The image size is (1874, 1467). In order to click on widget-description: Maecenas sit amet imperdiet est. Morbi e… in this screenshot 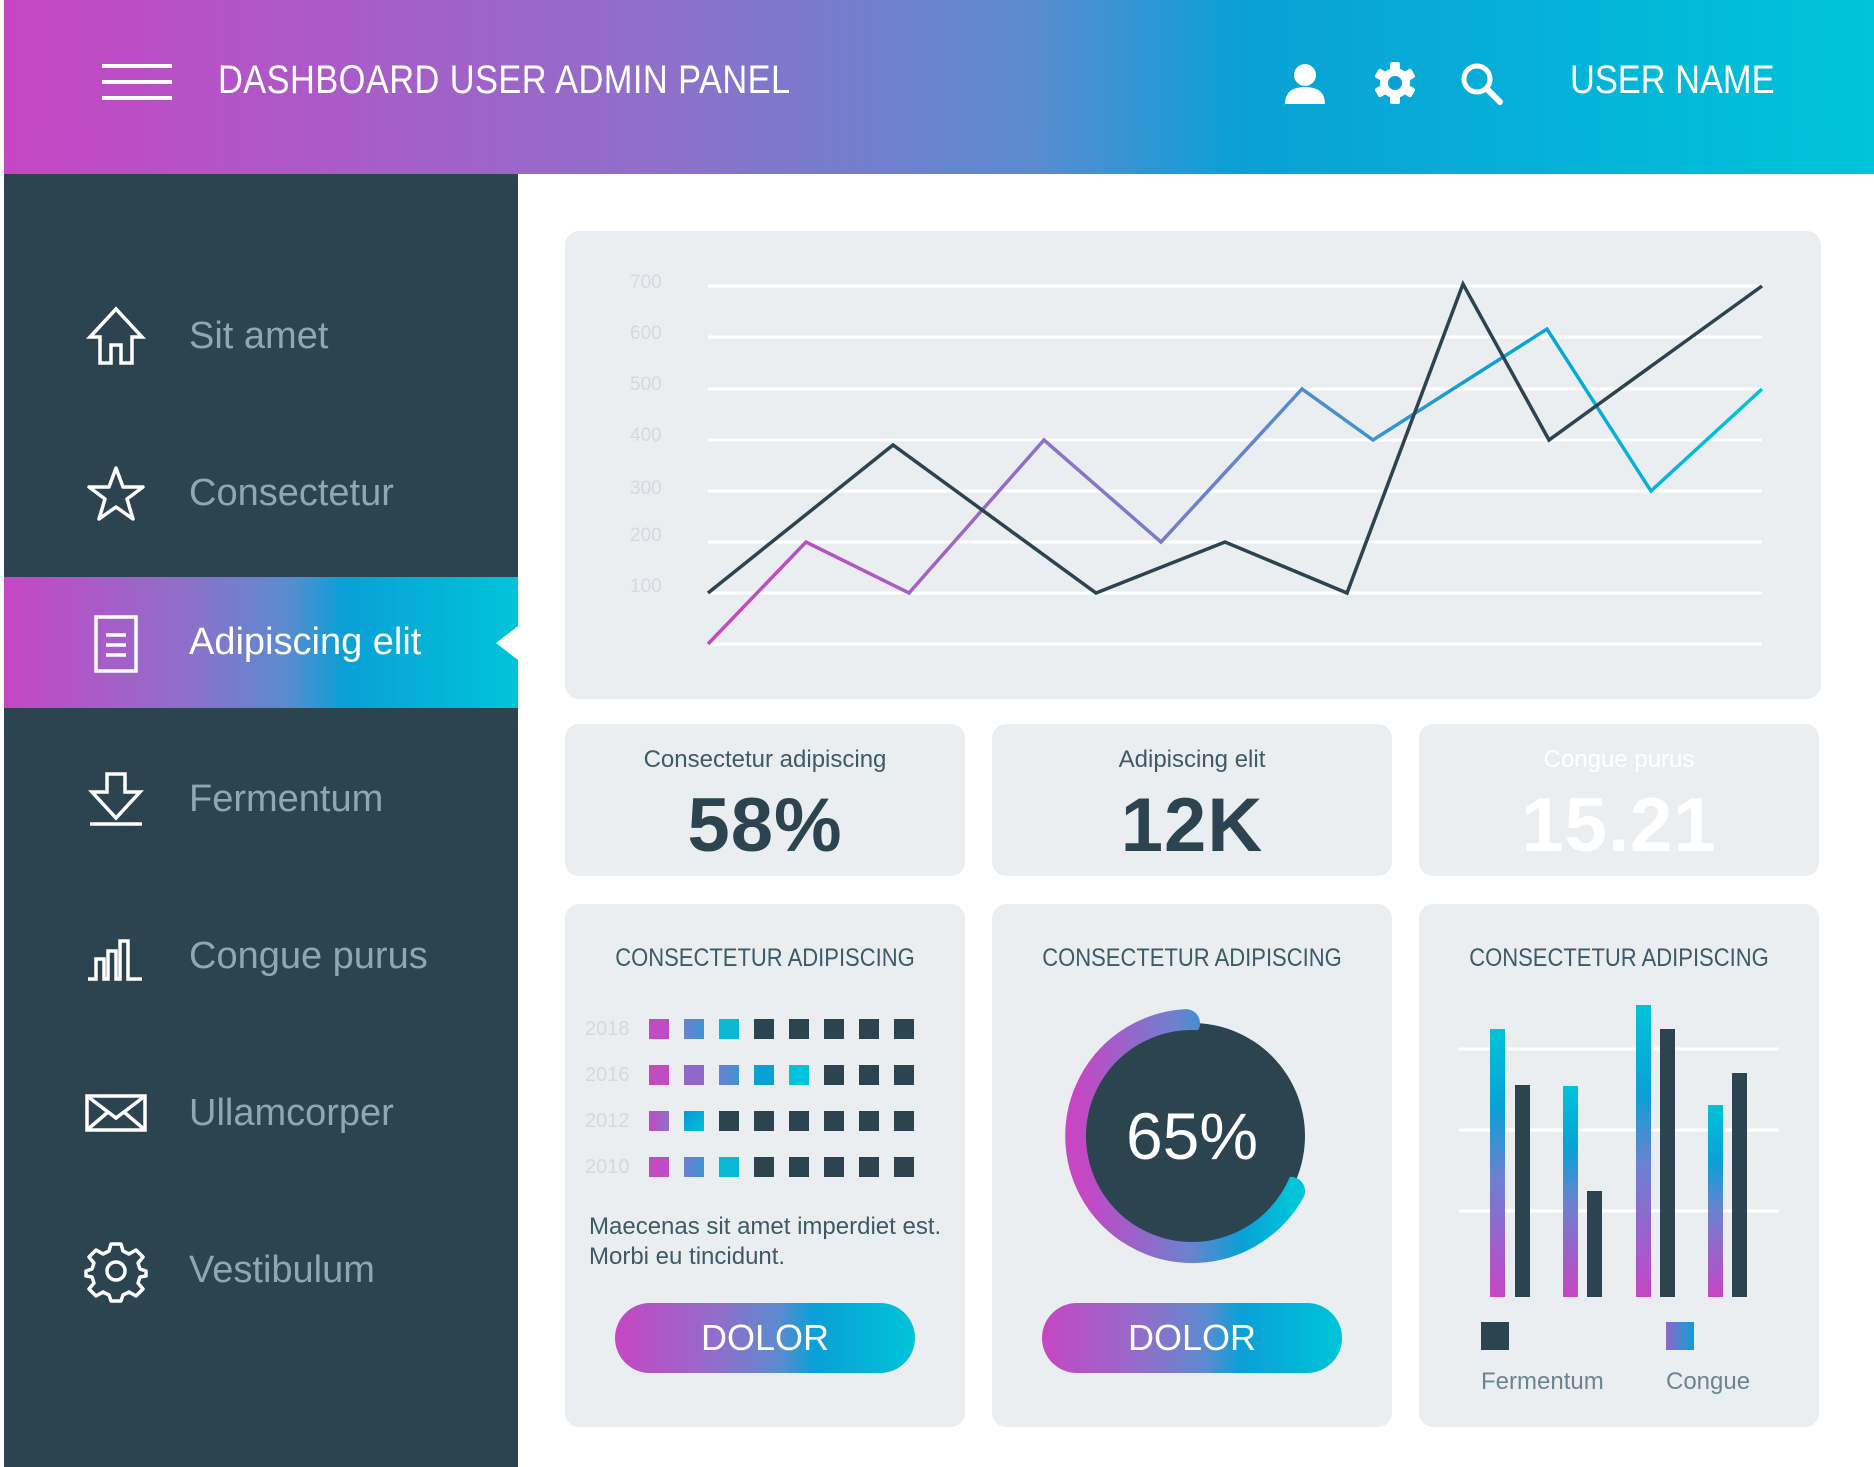, I will do `click(765, 1241)`.